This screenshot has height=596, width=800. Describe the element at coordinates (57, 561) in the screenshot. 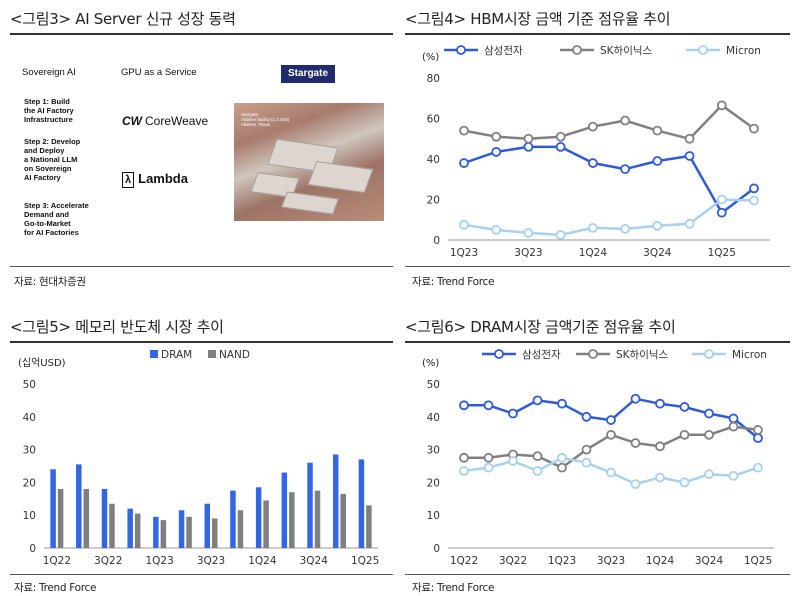

I see `x-tick-label: 1Q22` at that location.